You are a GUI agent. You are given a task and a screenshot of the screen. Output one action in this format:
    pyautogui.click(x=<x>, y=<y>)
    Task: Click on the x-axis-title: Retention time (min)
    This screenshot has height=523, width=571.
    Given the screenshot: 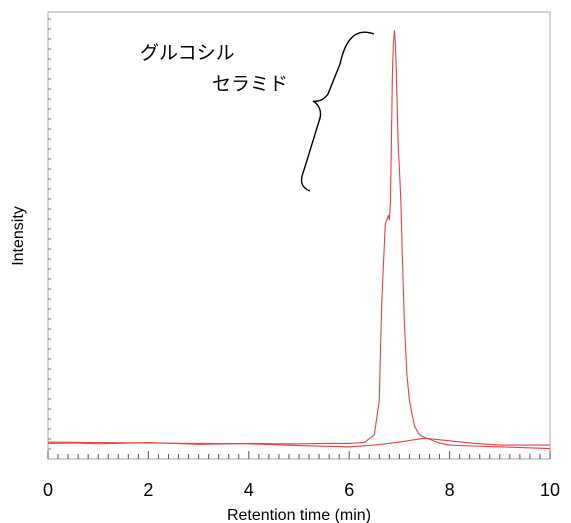 What is the action you would take?
    pyautogui.click(x=299, y=515)
    